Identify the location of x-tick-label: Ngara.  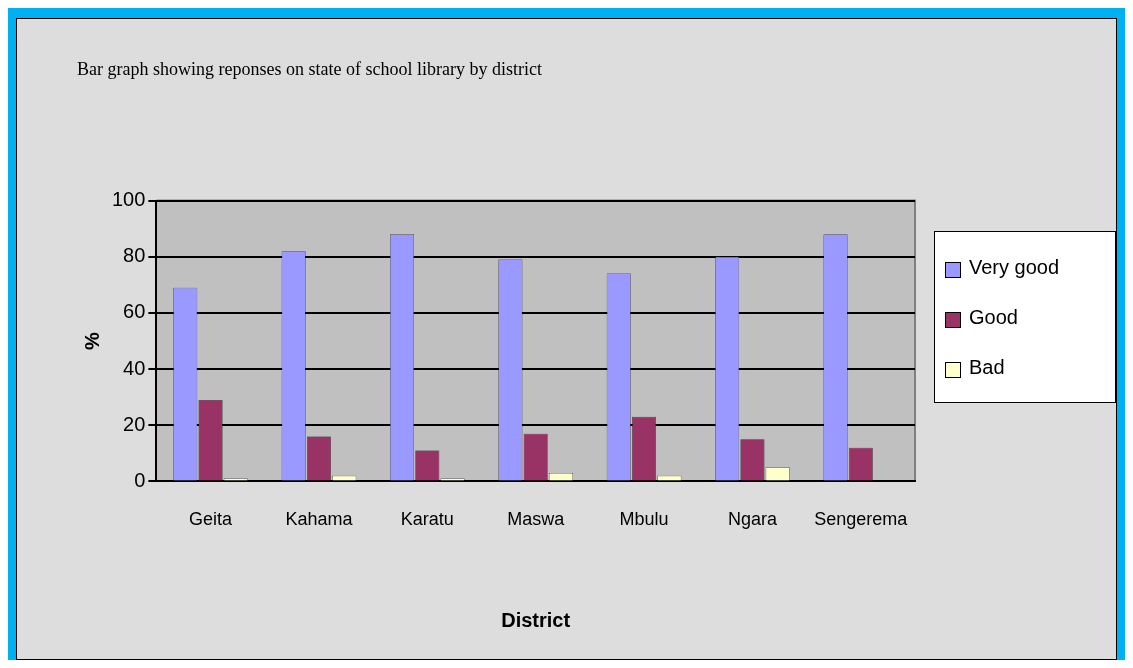
(752, 519).